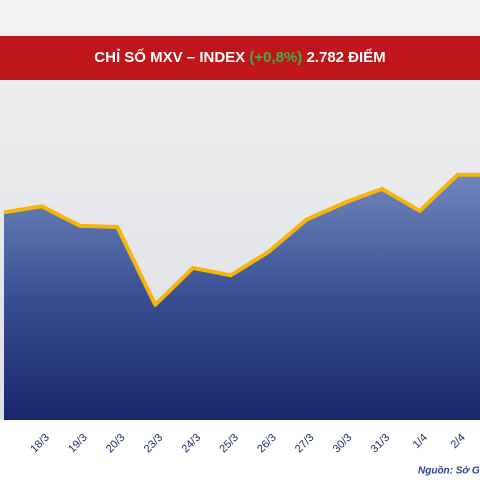  What do you see at coordinates (275, 57) in the screenshot?
I see `title-change: (+0,8%)` at bounding box center [275, 57].